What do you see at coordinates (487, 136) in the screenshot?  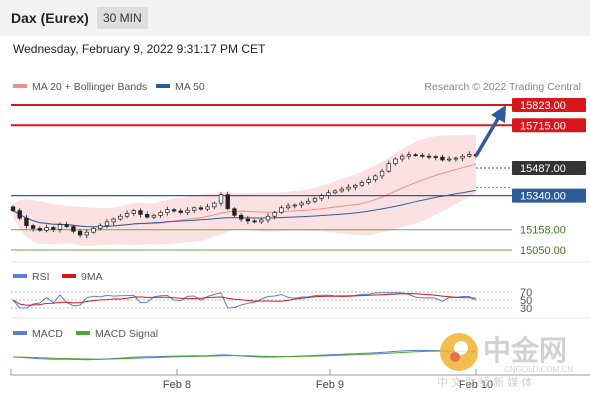 I see `arrow-shaft` at bounding box center [487, 136].